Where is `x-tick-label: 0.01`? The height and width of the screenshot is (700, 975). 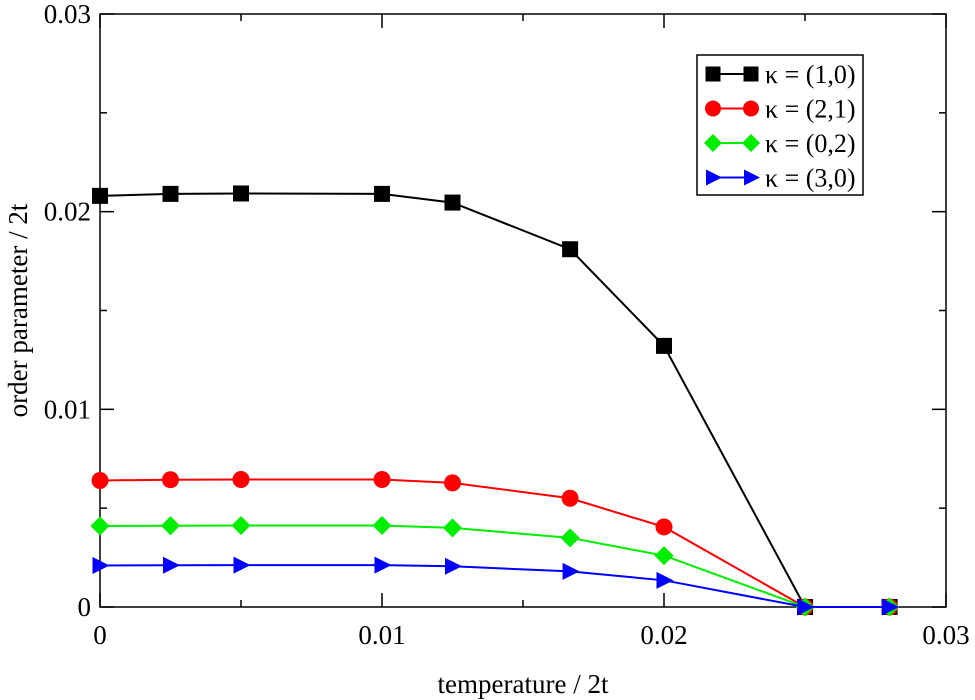
x-tick-label: 0.01 is located at coordinates (381, 635).